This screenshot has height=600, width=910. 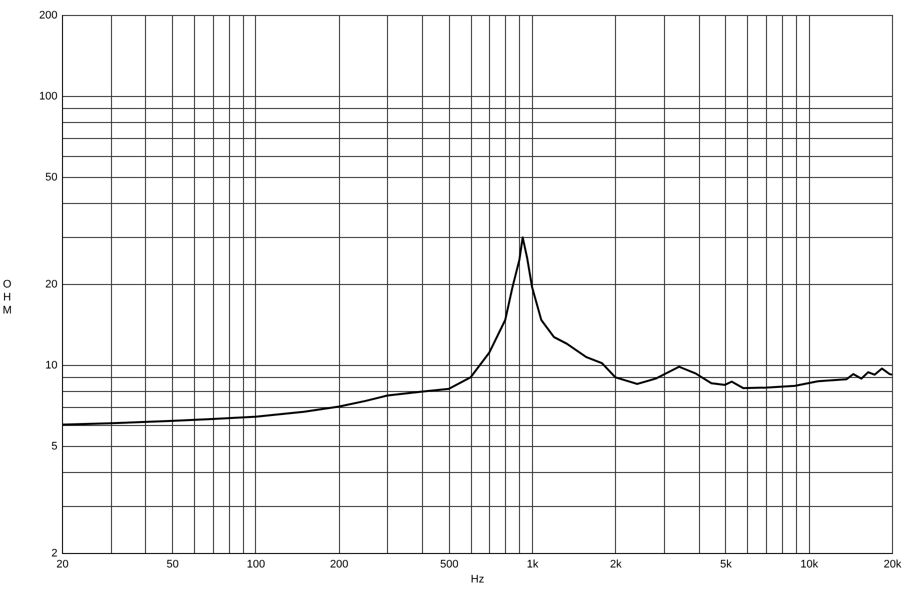 What do you see at coordinates (51, 365) in the screenshot?
I see `y-tick-label: 10` at bounding box center [51, 365].